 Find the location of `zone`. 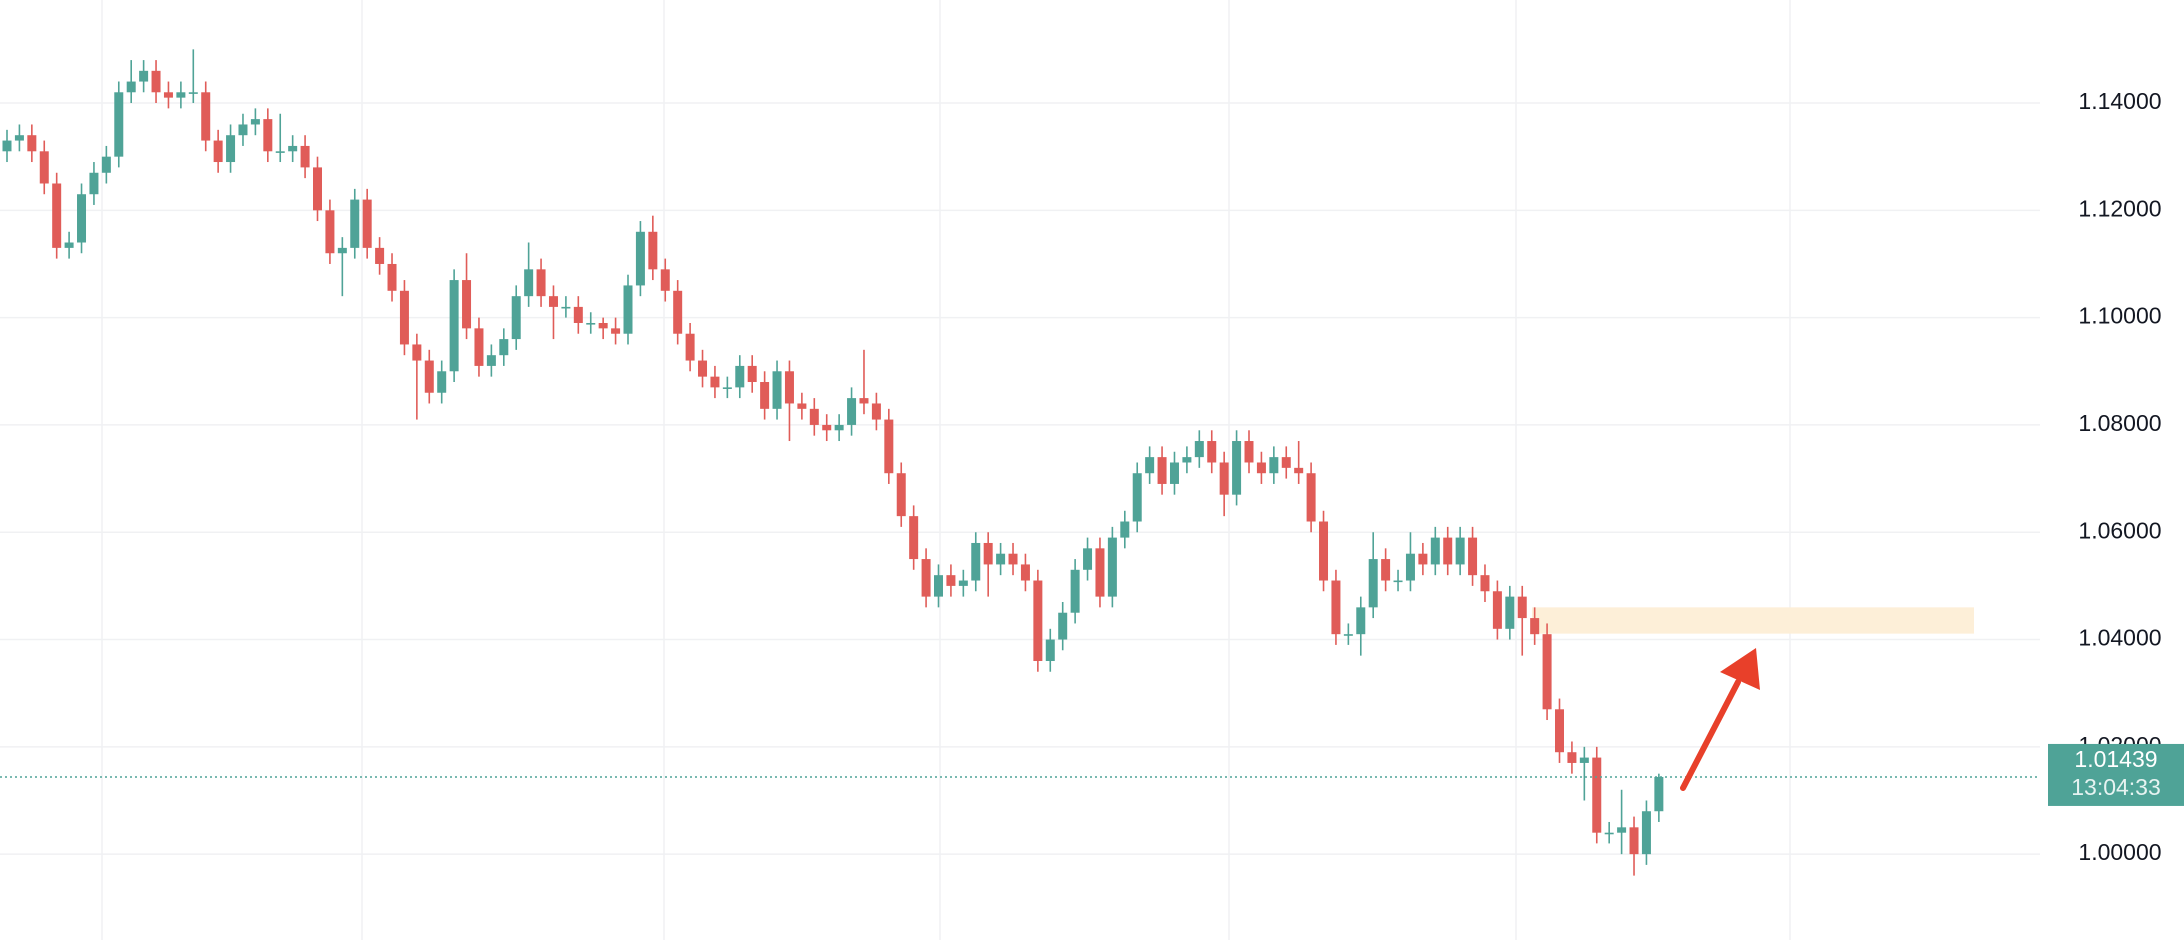

zone is located at coordinates (1753, 620).